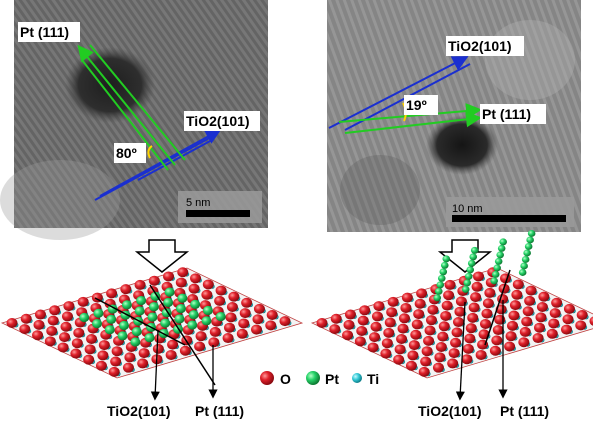 This screenshot has height=427, width=593. I want to click on angle-arc-left, so click(150, 152).